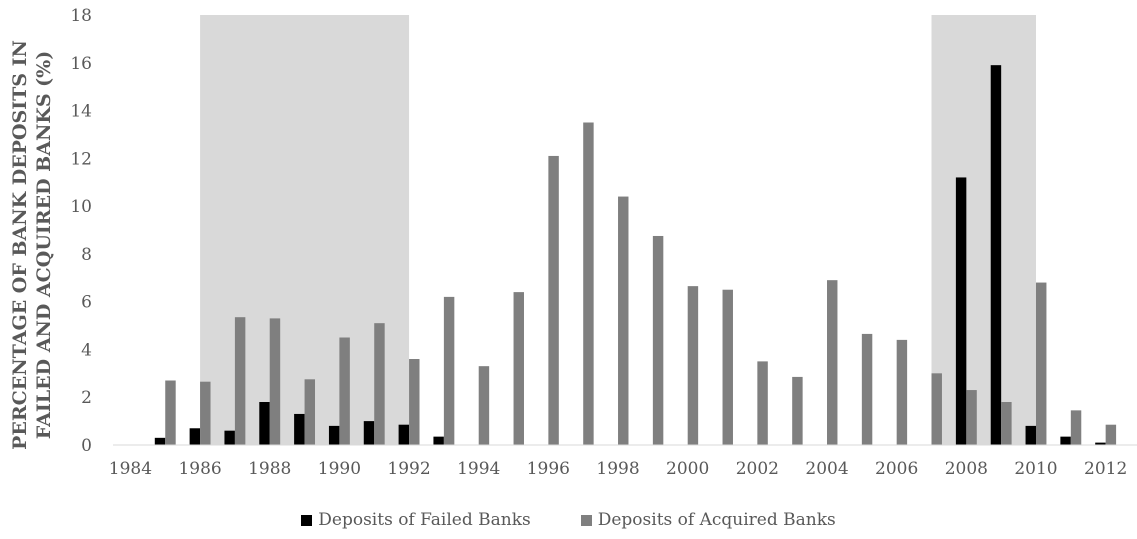 Image resolution: width=1137 pixels, height=539 pixels. Describe the element at coordinates (130, 469) in the screenshot. I see `x-tick-label: 1984` at that location.